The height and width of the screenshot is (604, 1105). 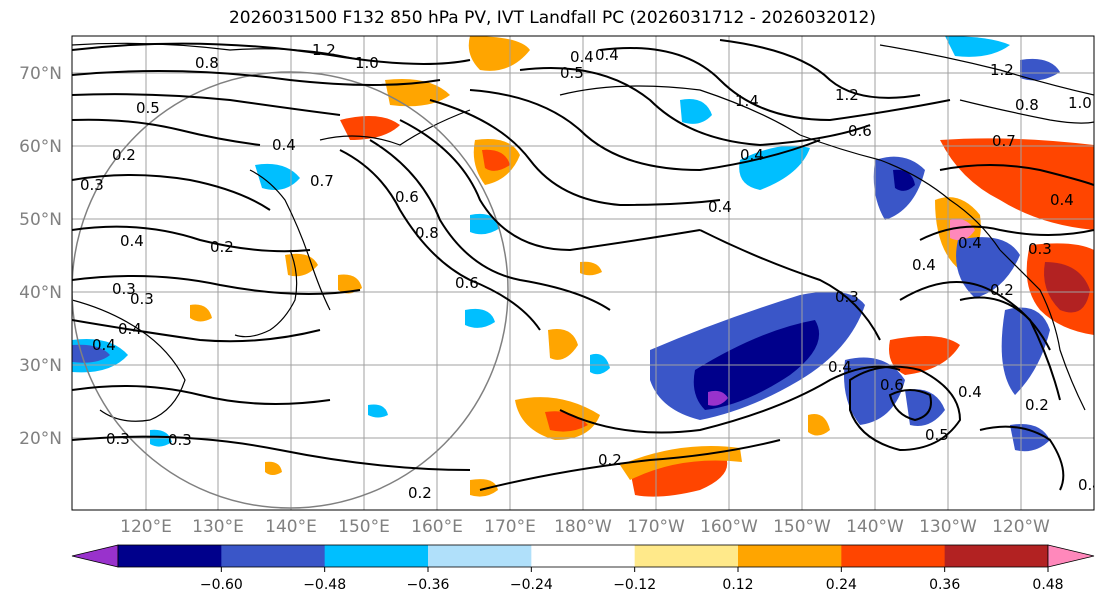 I want to click on shade-negative-165e, so click(x=480, y=318).